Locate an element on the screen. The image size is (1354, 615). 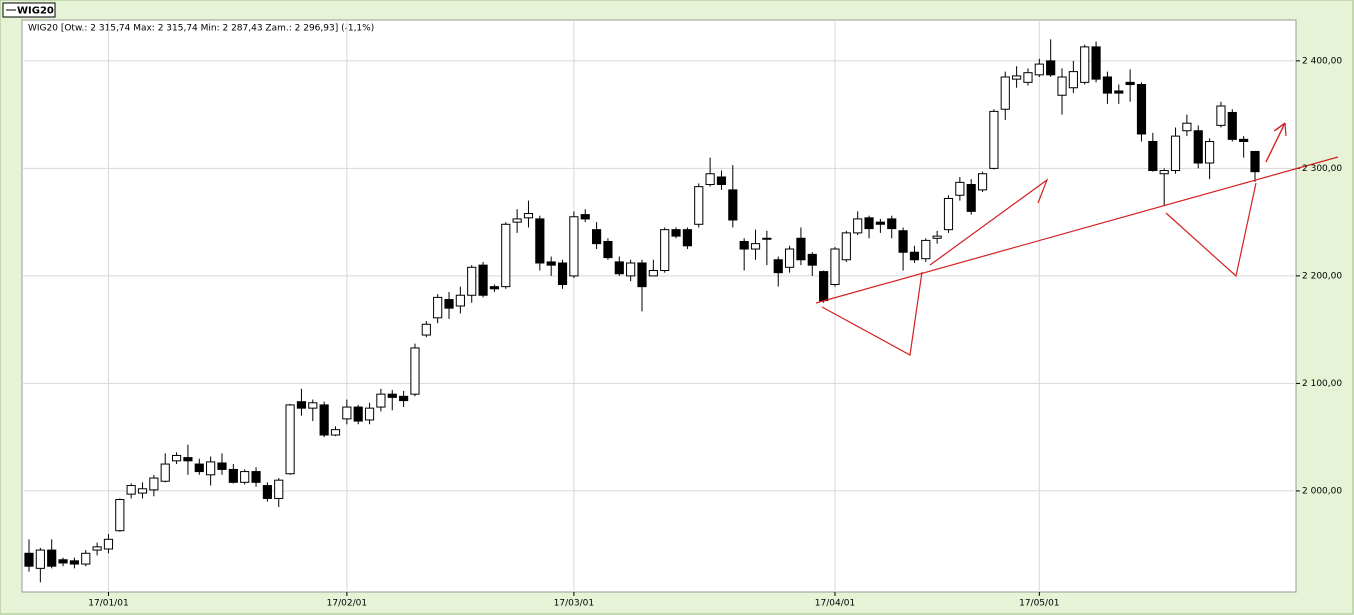
y-tick-label: 2 000,00 is located at coordinates (1322, 491).